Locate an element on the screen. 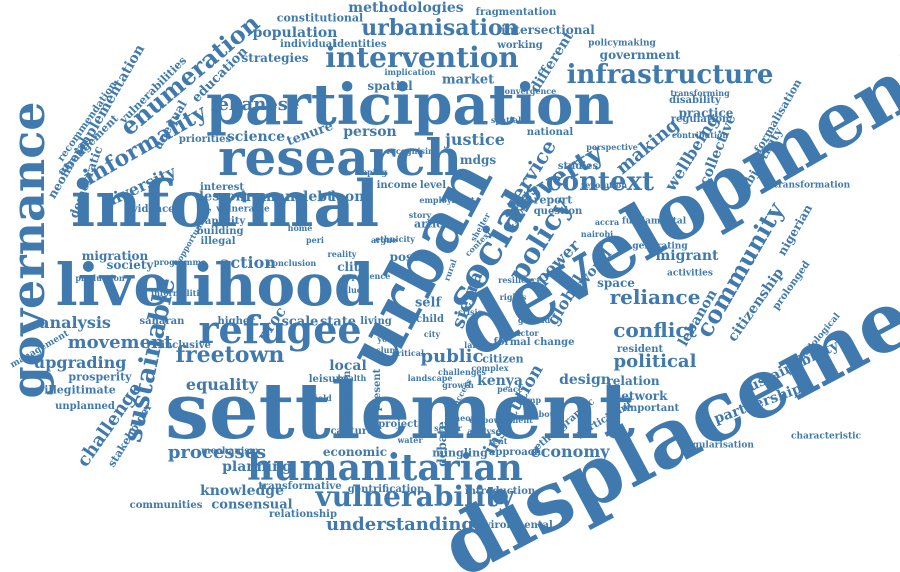 The width and height of the screenshot is (900, 572). word-26: processes is located at coordinates (217, 452).